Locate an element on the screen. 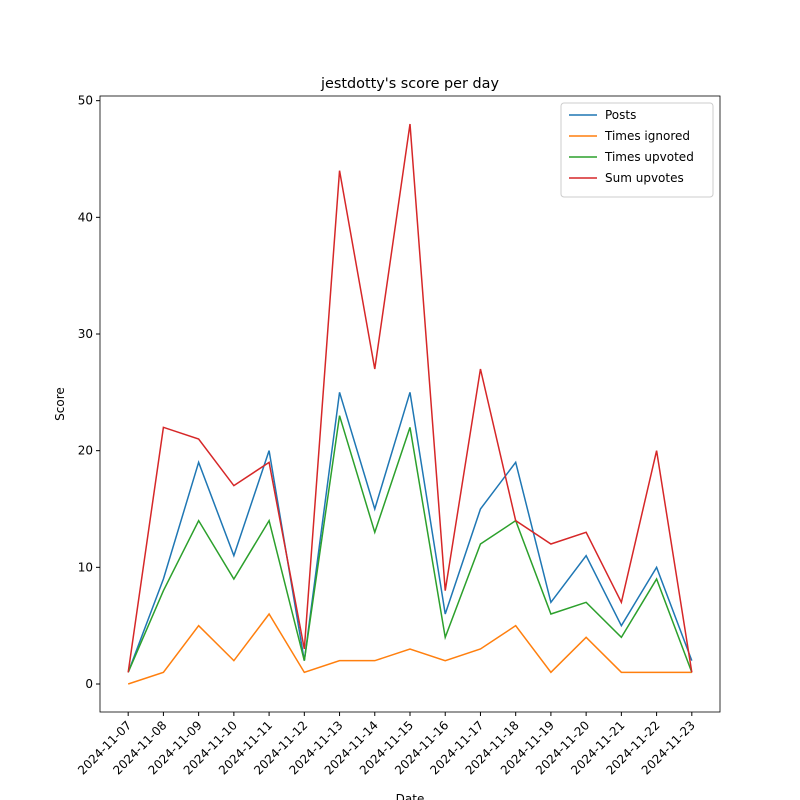  x-axis-label: Date is located at coordinates (410, 796).